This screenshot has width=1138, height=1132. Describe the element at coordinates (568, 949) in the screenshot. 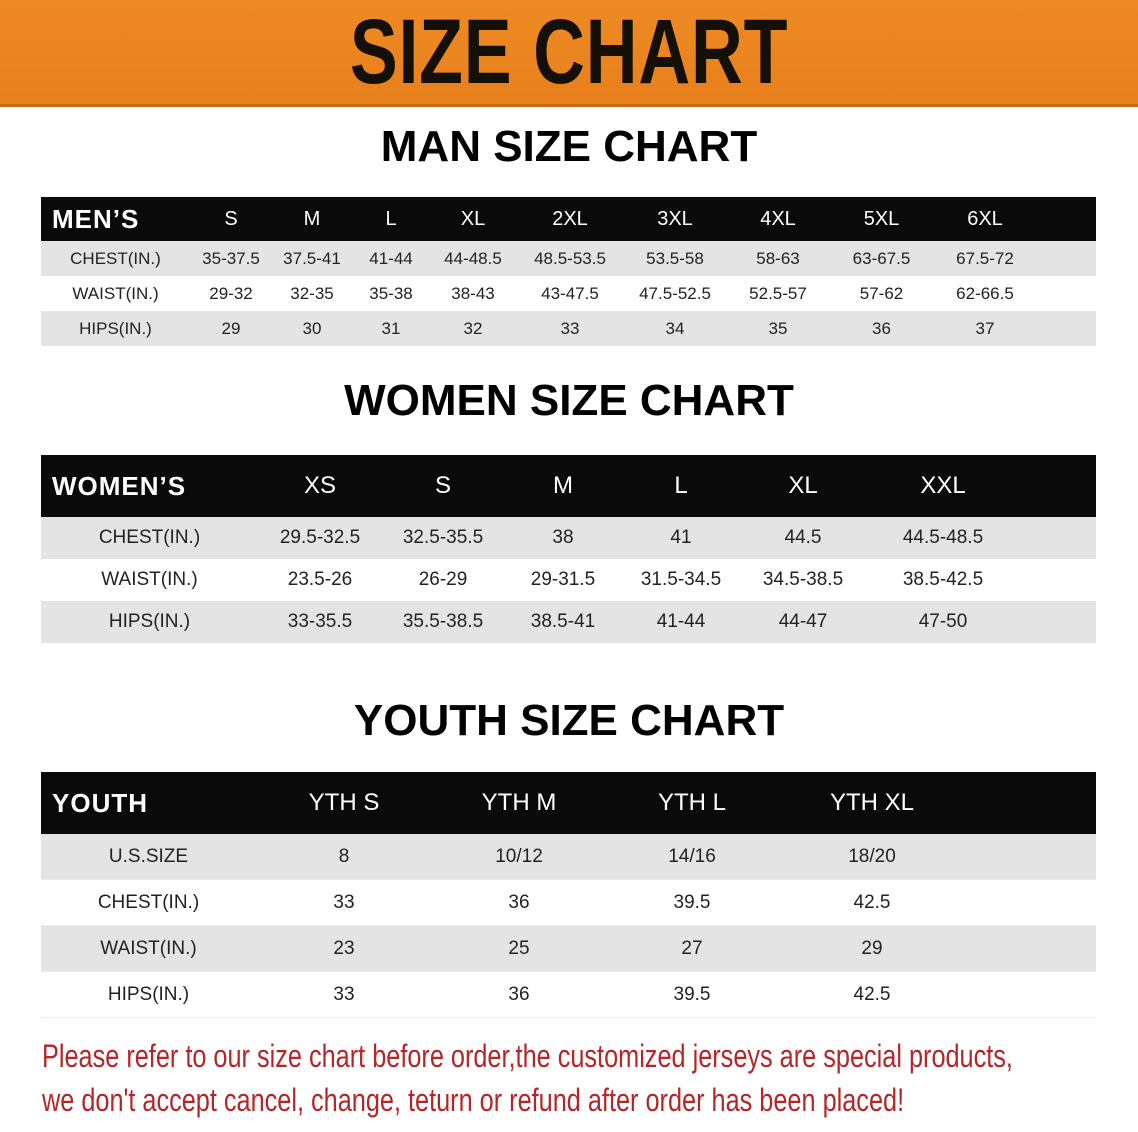

I see `table-row: WAIST(IN.) 23 25 27 29` at that location.